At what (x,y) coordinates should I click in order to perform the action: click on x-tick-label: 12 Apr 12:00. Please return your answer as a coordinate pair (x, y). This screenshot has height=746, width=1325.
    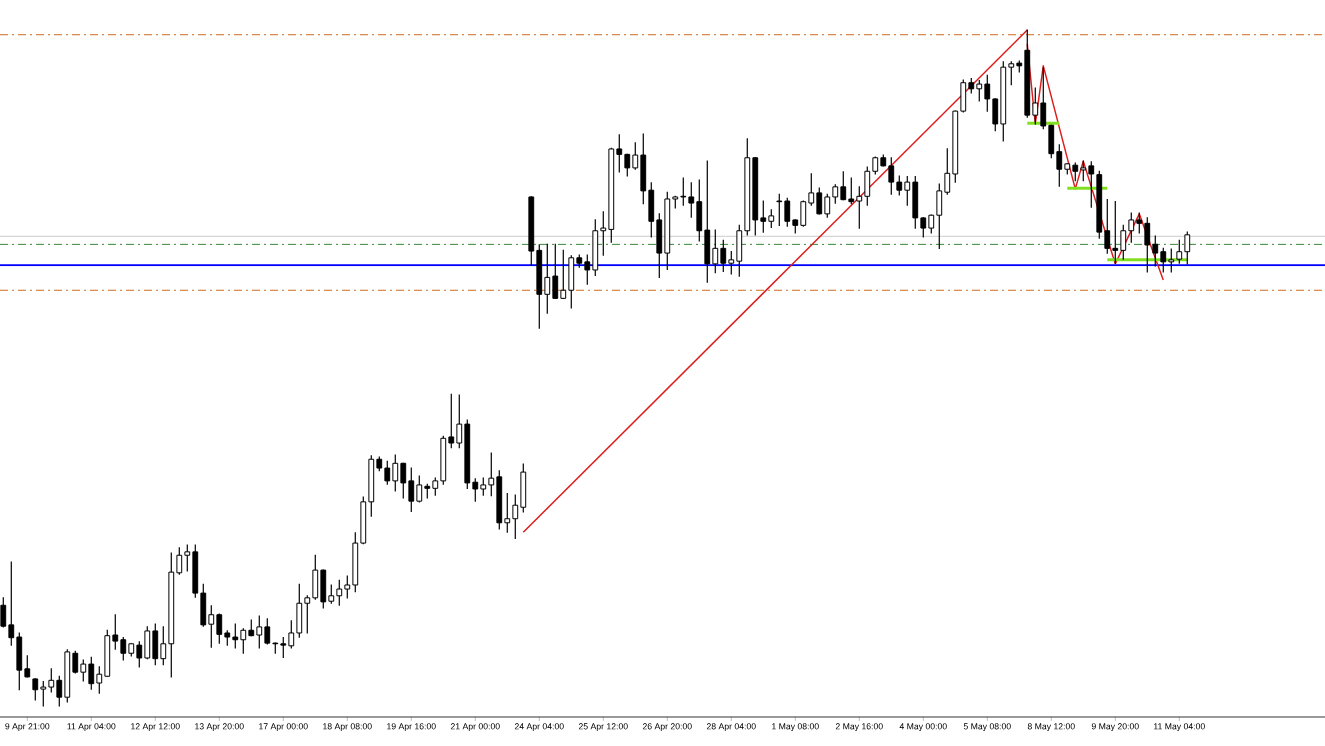
    Looking at the image, I should click on (155, 727).